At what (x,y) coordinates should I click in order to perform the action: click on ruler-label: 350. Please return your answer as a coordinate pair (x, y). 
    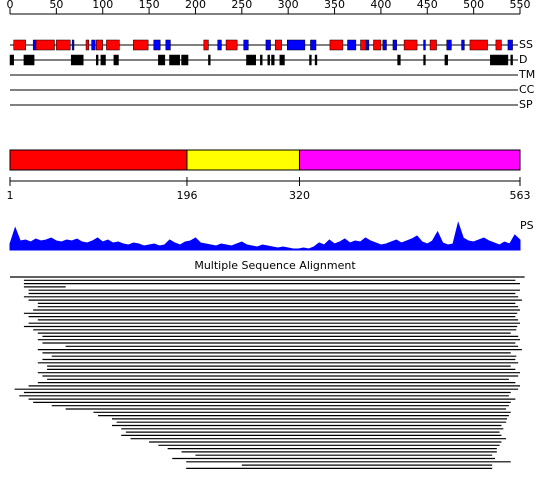
    Looking at the image, I should click on (334, 5).